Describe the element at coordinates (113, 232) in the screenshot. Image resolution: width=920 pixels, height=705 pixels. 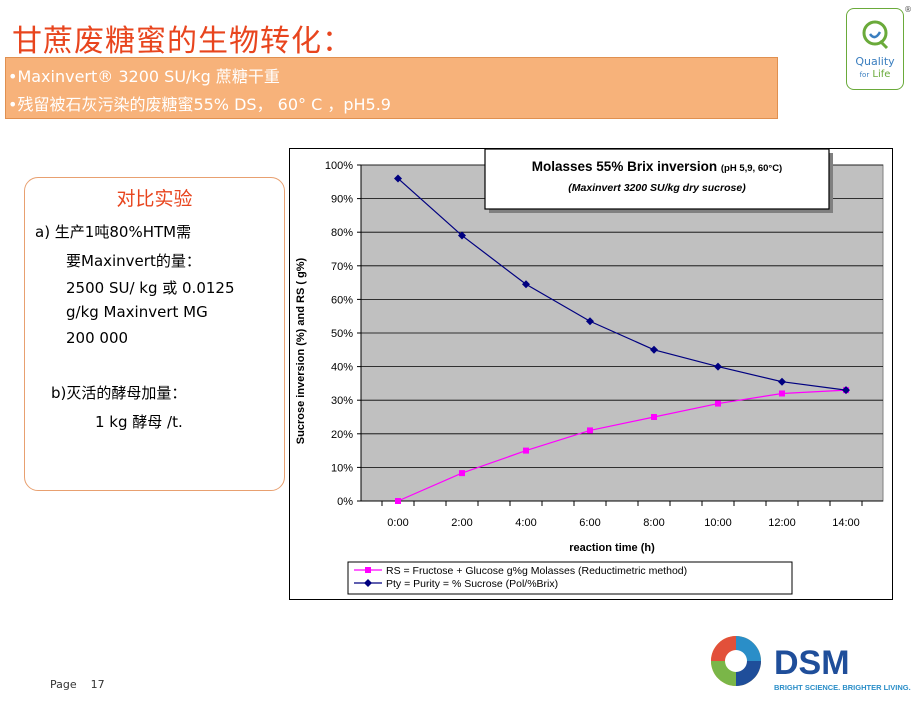
I see `comparison-a-line1: a) 生产1吨80%HTM需` at that location.